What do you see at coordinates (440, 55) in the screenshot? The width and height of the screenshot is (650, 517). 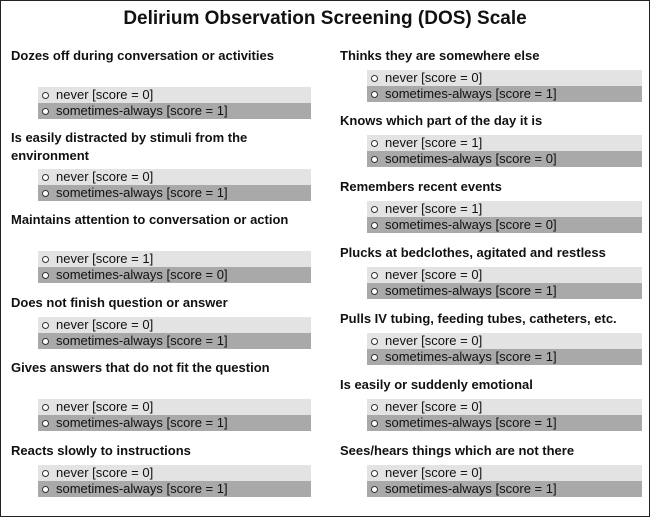 I see `question-somewhere-else: Thinks they are somewhere else` at bounding box center [440, 55].